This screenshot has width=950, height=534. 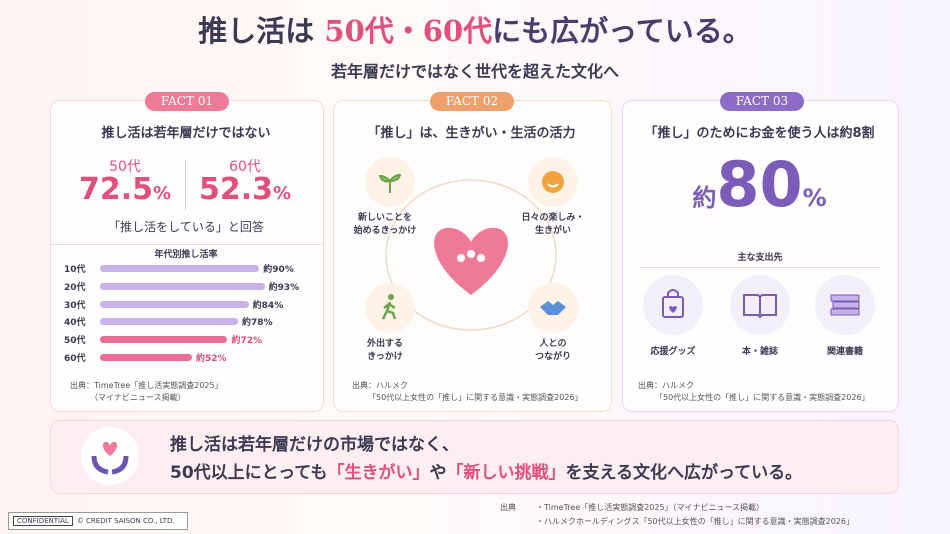 I want to click on category-label: 30代, so click(x=75, y=305).